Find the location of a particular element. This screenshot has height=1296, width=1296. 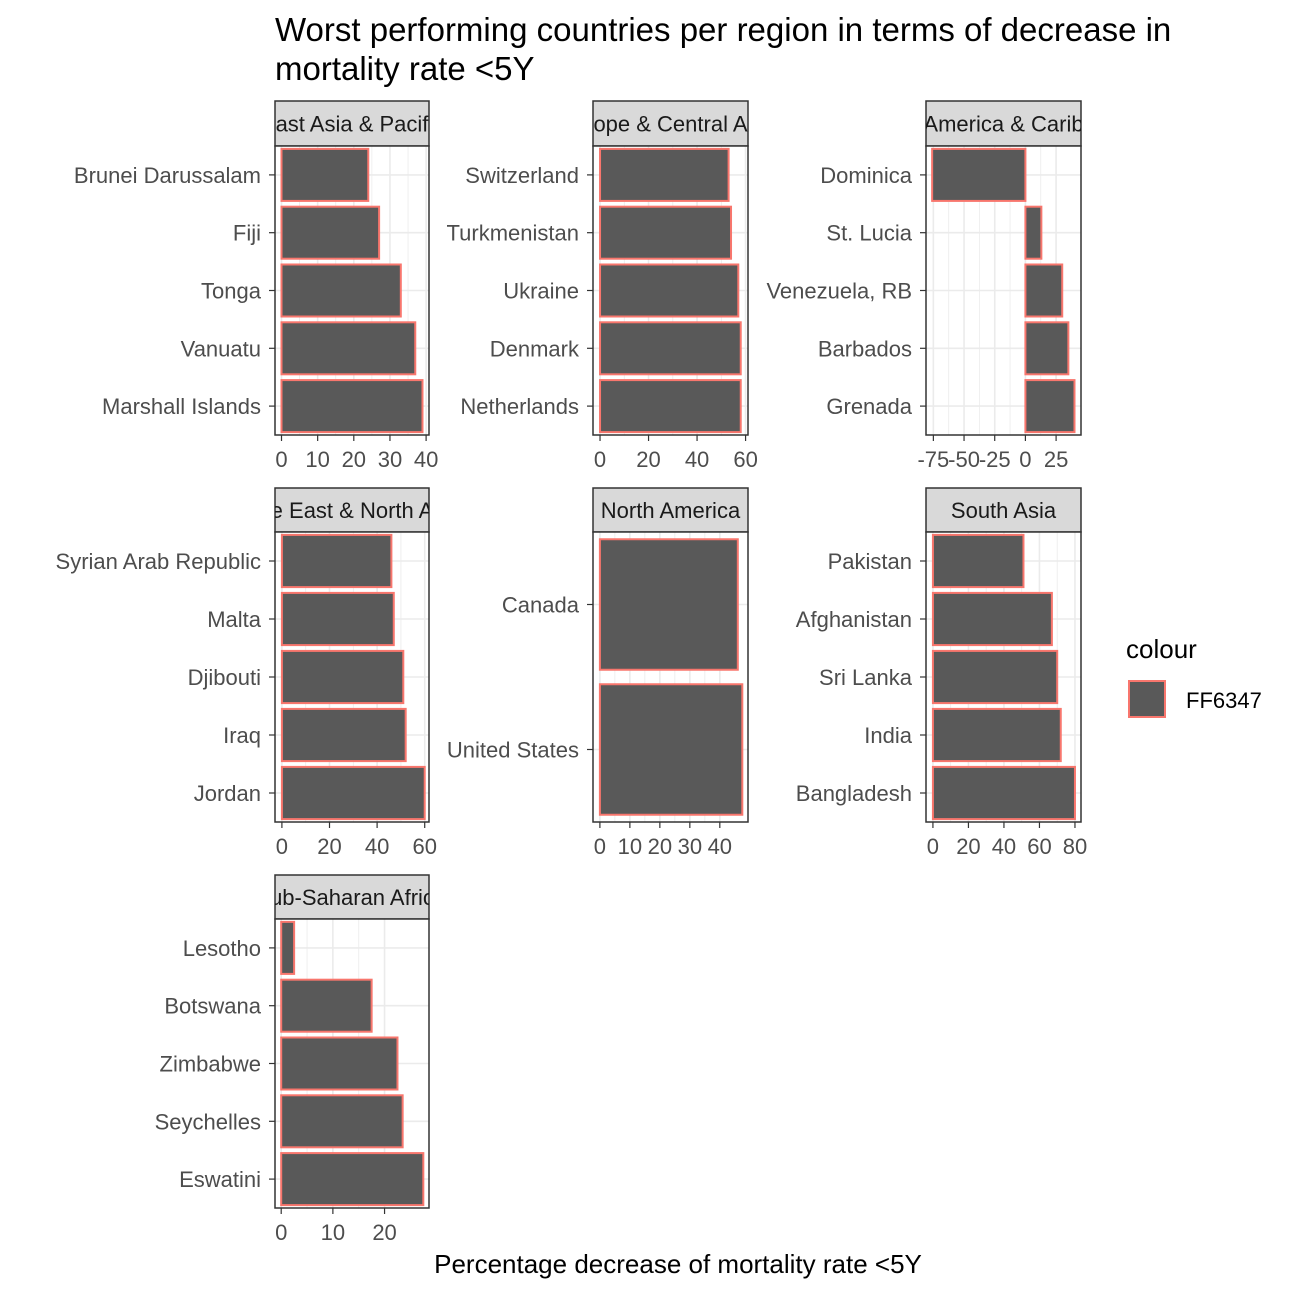

y-tick-label: Denmark is located at coordinates (535, 348).